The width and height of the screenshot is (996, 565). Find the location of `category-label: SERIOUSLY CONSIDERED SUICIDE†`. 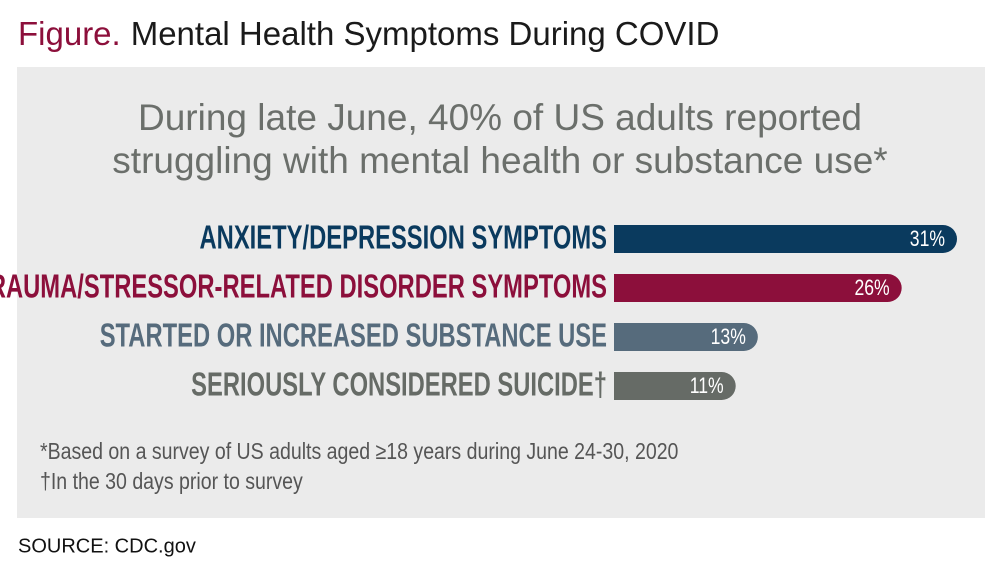

category-label: SERIOUSLY CONSIDERED SUICIDE† is located at coordinates (399, 385).